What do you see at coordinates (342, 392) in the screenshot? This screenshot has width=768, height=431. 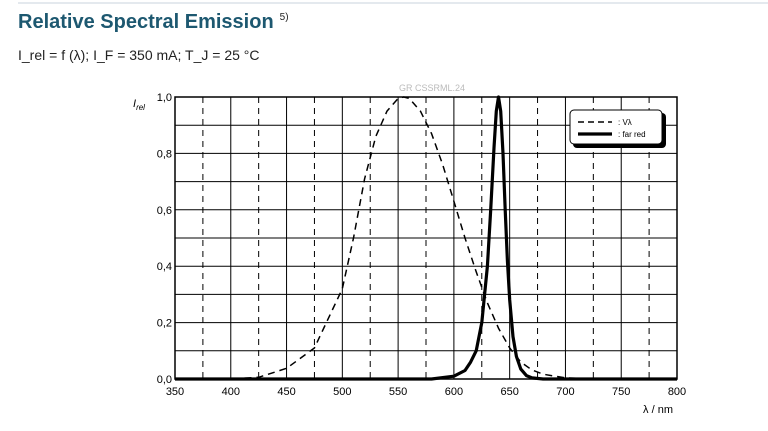 I see `x-tick-label: 500` at bounding box center [342, 392].